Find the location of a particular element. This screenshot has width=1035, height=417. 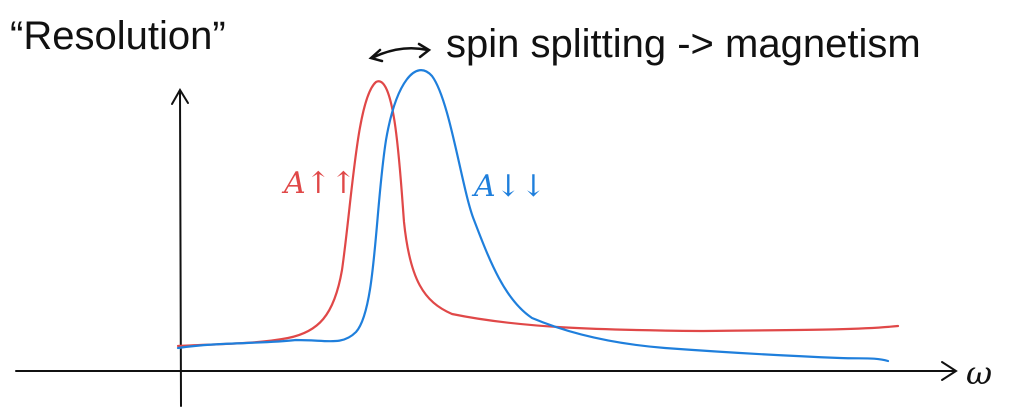

y-axis is located at coordinates (180, 247).